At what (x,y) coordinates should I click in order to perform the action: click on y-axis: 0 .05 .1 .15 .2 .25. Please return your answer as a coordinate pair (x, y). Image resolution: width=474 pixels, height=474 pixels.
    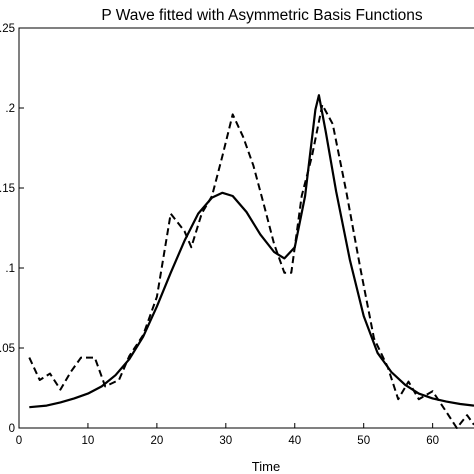
    Looking at the image, I should click on (12, 229).